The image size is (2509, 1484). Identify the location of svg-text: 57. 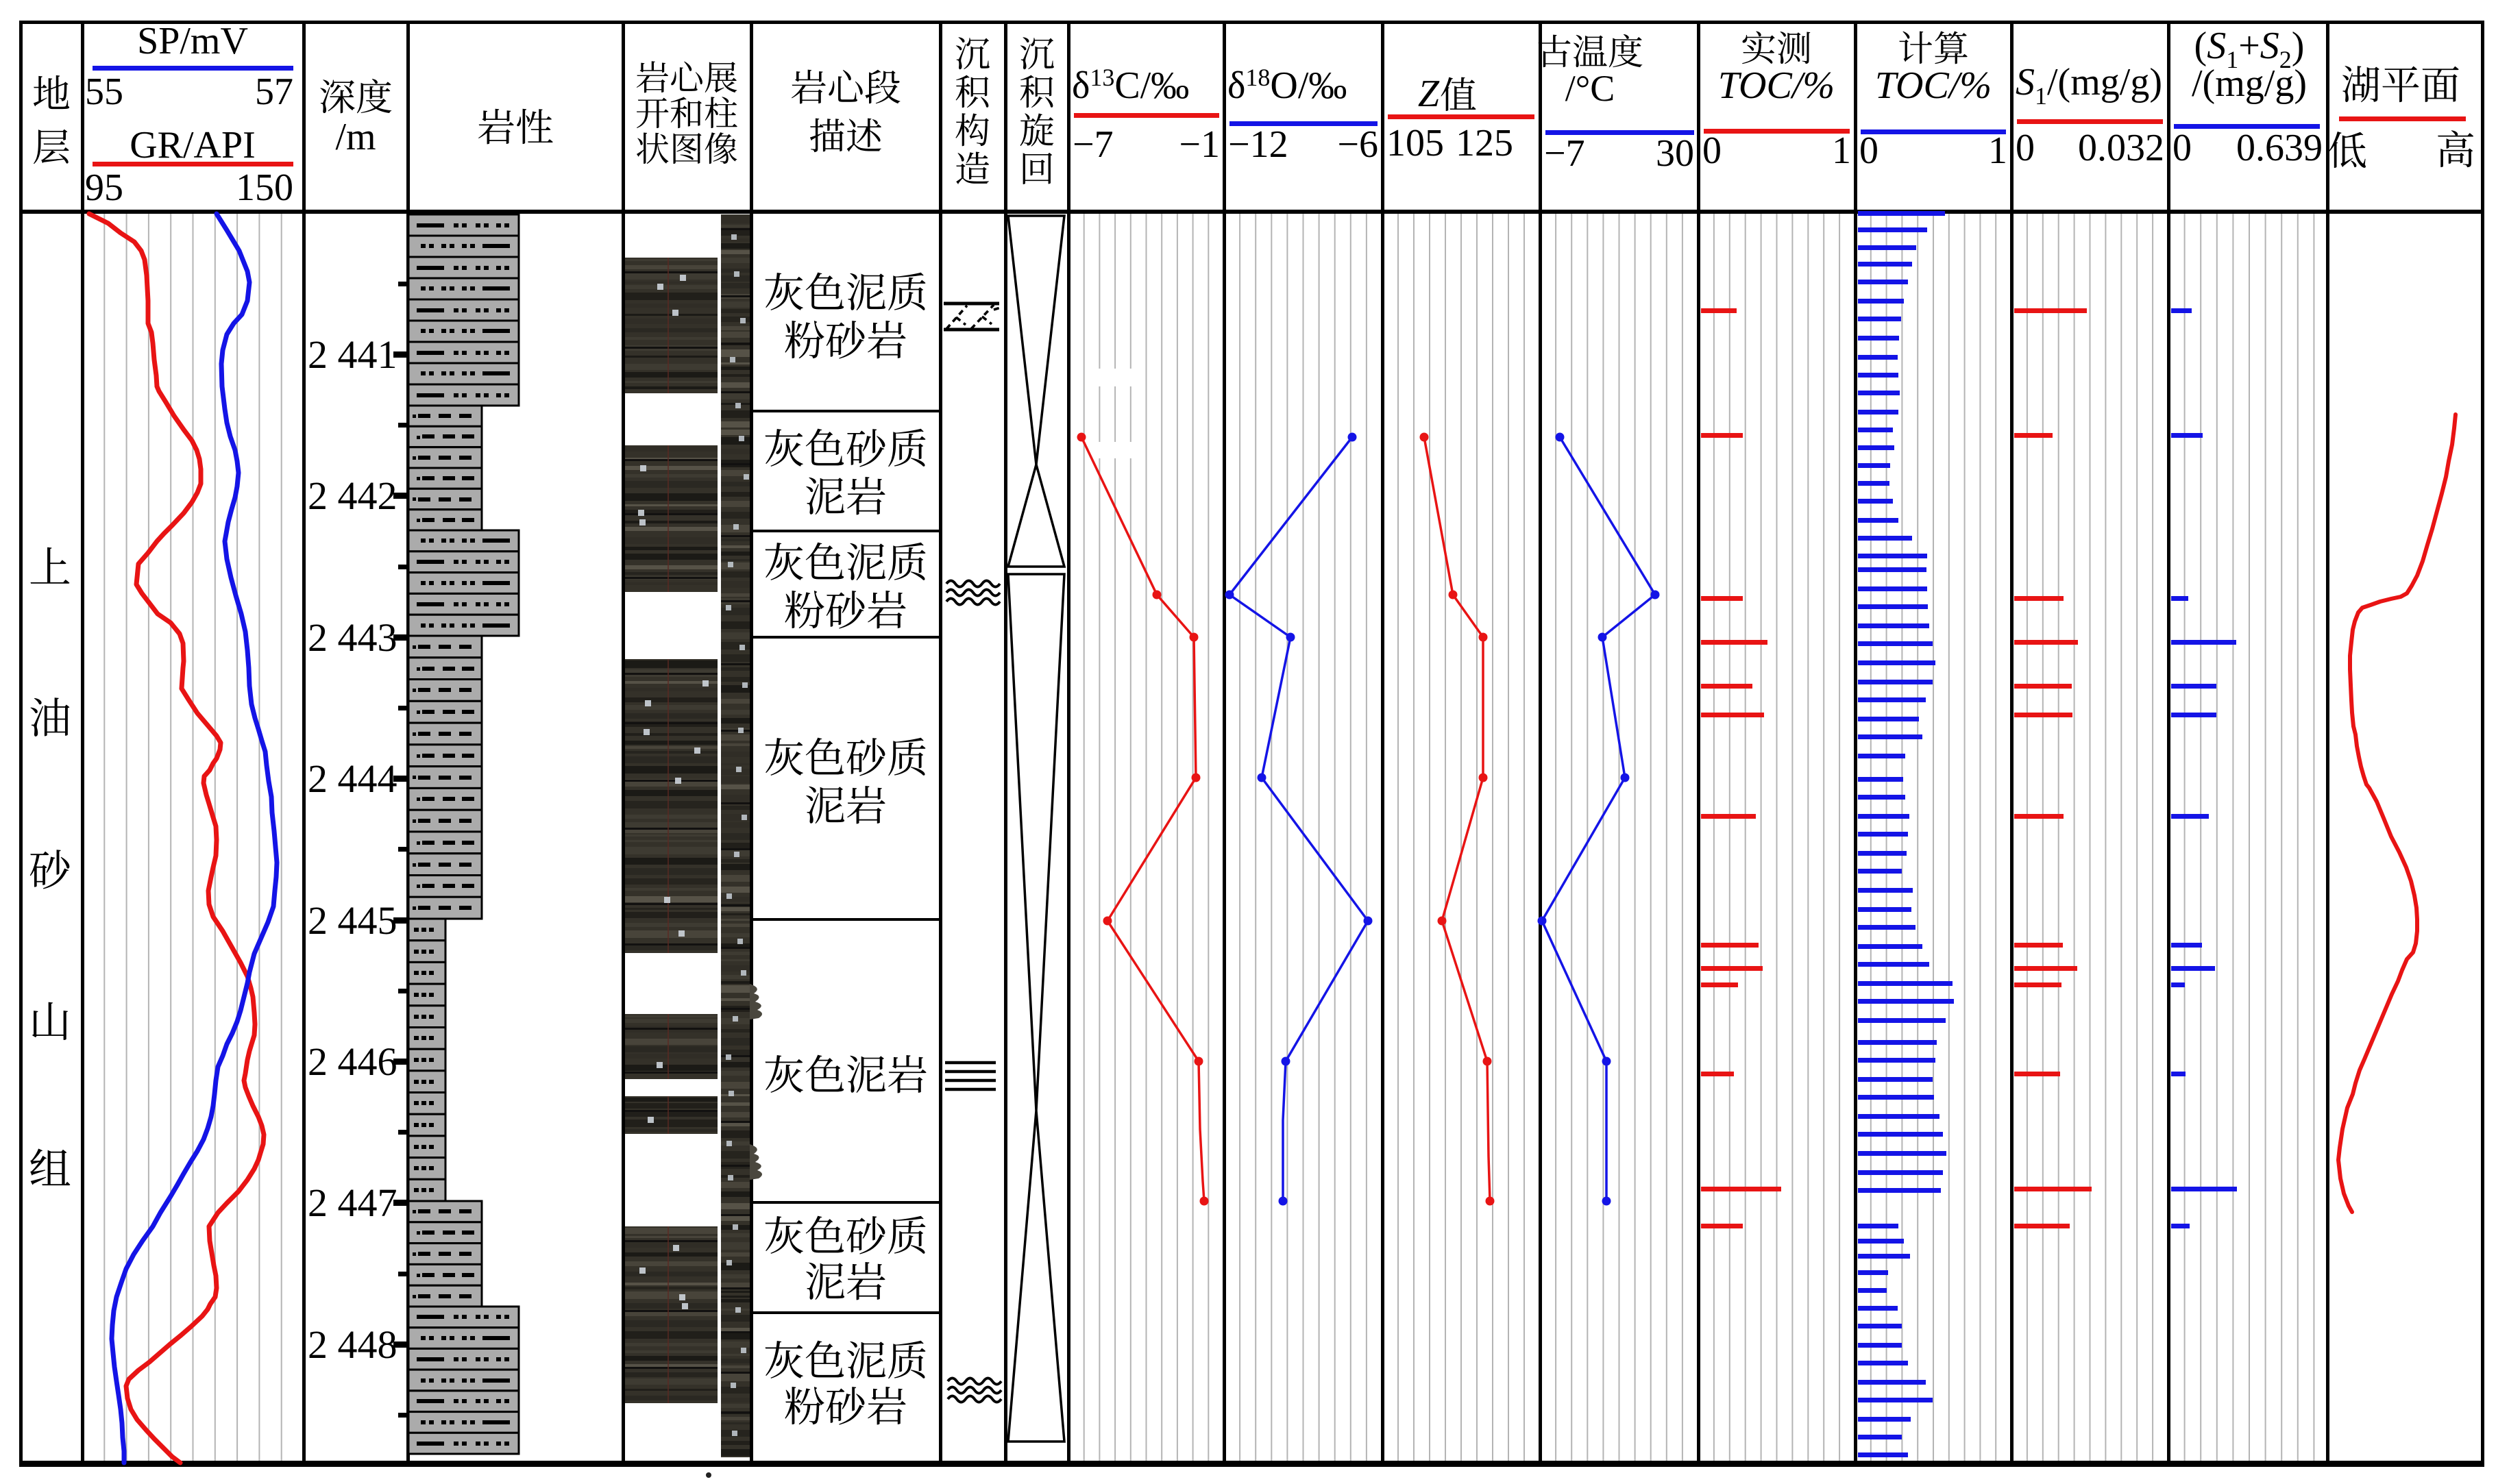
(274, 92).